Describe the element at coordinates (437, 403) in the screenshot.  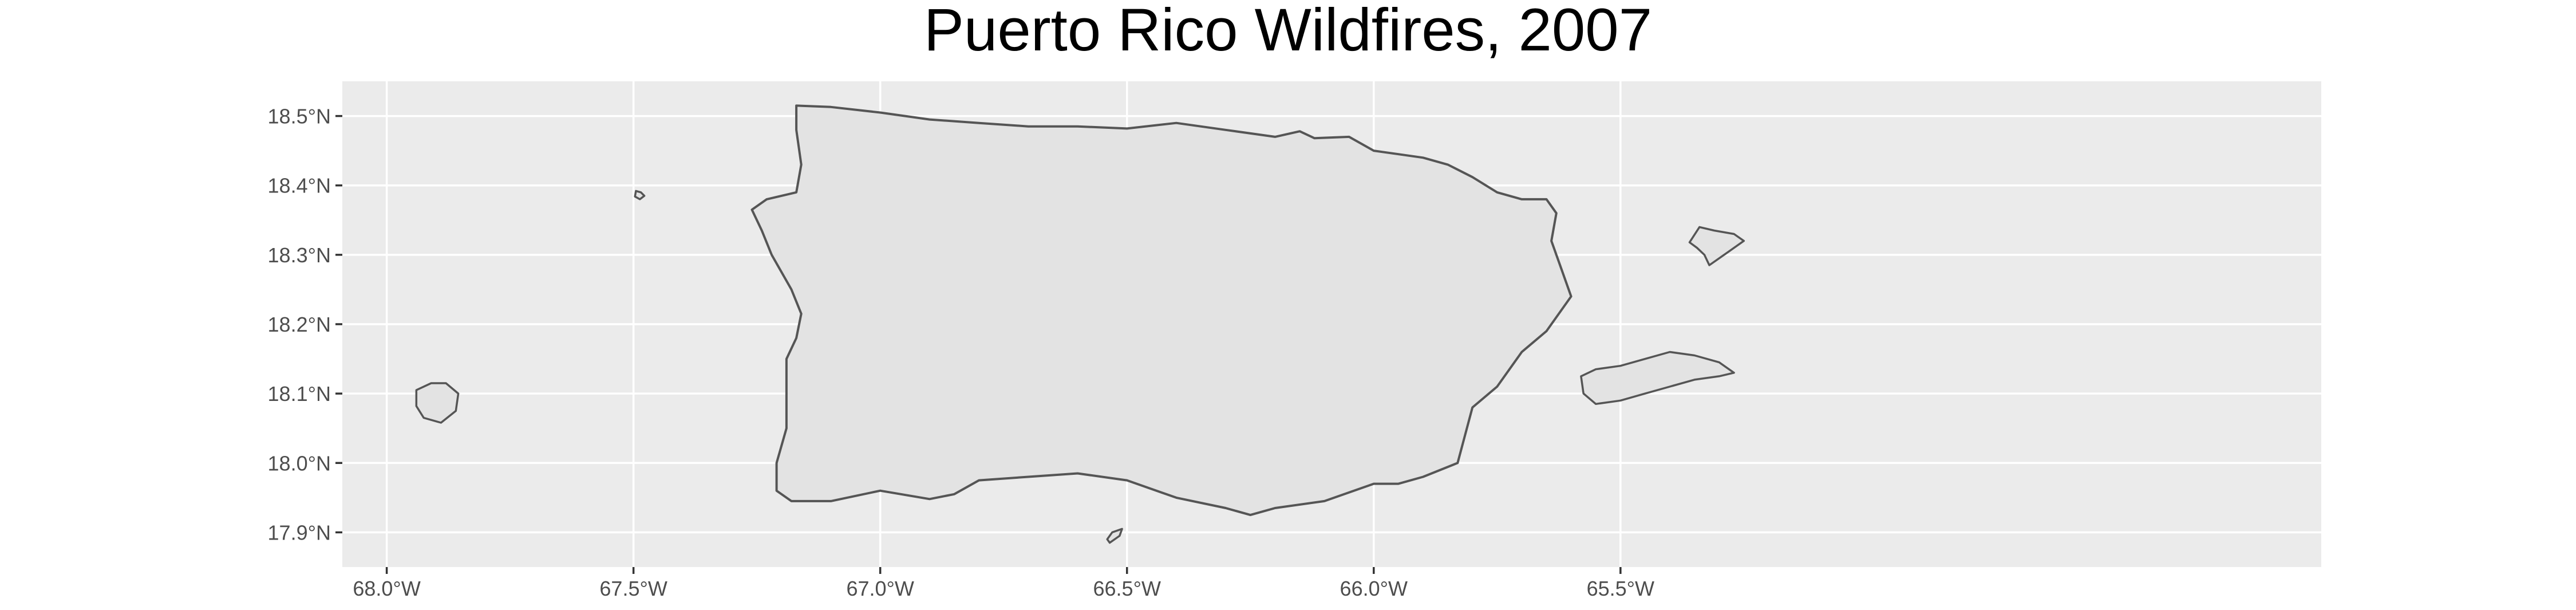
I see `land-mona` at that location.